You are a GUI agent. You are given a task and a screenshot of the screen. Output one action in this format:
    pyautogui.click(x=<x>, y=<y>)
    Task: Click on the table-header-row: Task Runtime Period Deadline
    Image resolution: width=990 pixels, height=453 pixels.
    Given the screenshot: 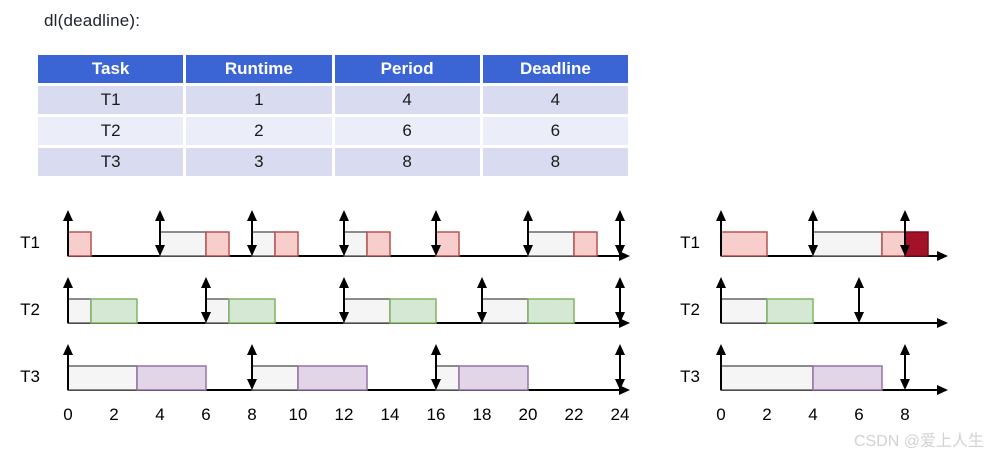 What is the action you would take?
    pyautogui.click(x=333, y=69)
    